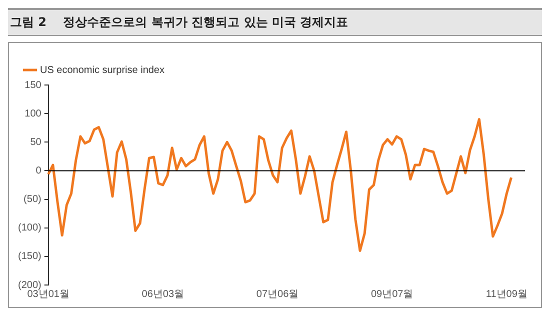  Describe the element at coordinates (277, 294) in the screenshot. I see `x-tick-label: 07년06월` at that location.